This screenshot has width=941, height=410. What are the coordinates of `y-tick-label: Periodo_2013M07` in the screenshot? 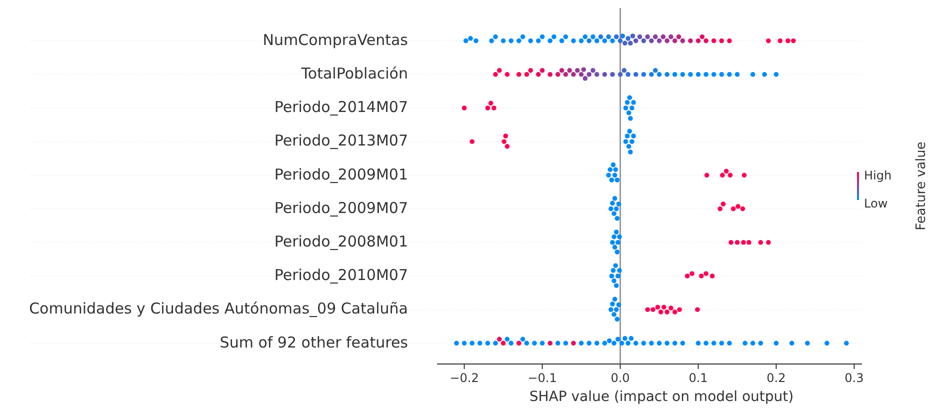 It's located at (341, 141).